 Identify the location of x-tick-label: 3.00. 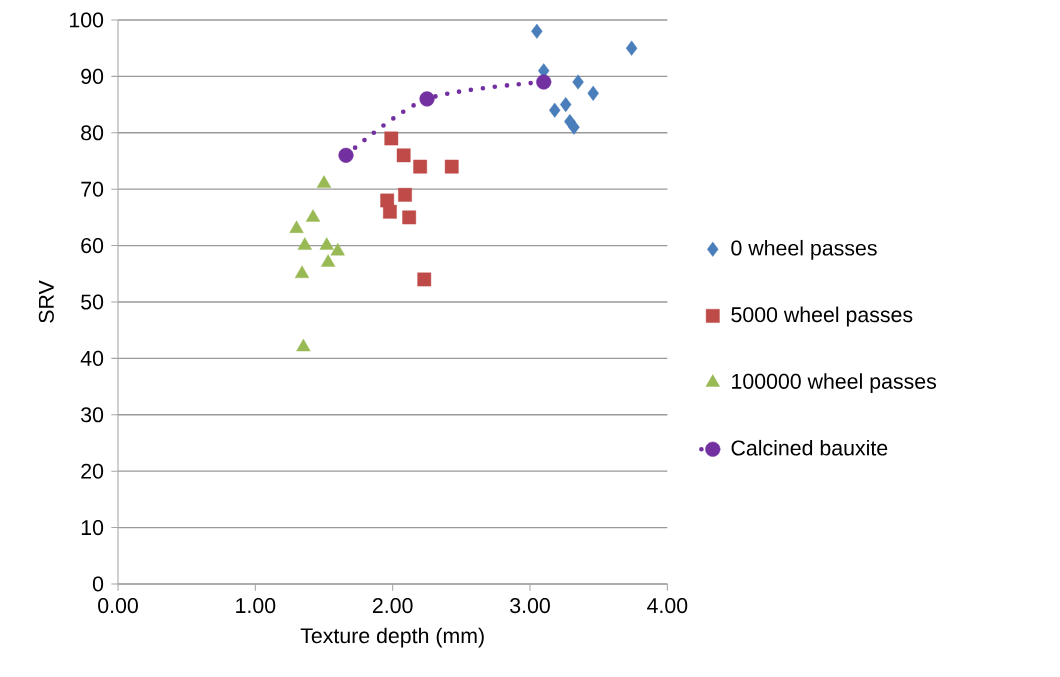
(530, 606).